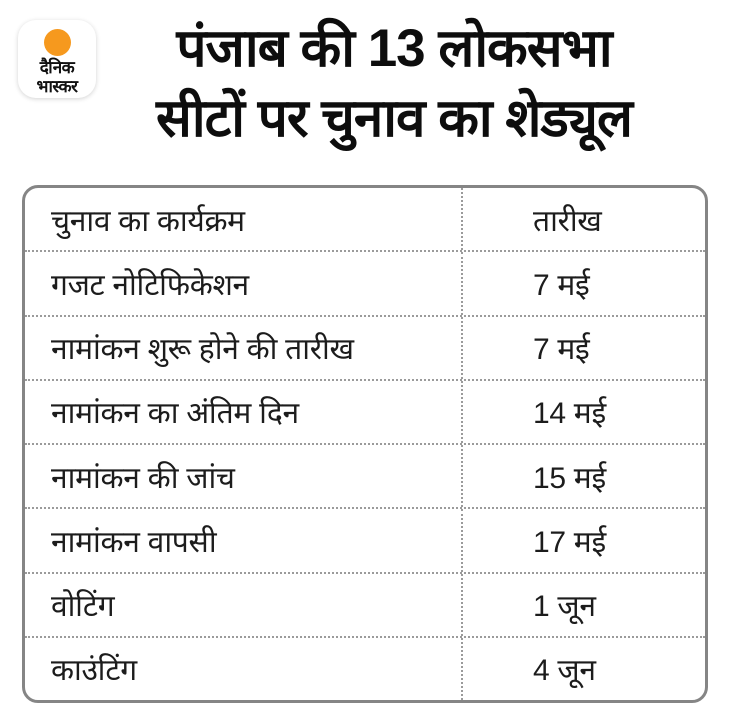 The image size is (730, 726). What do you see at coordinates (583, 668) in the screenshot?
I see `date-cell: 4 जून` at bounding box center [583, 668].